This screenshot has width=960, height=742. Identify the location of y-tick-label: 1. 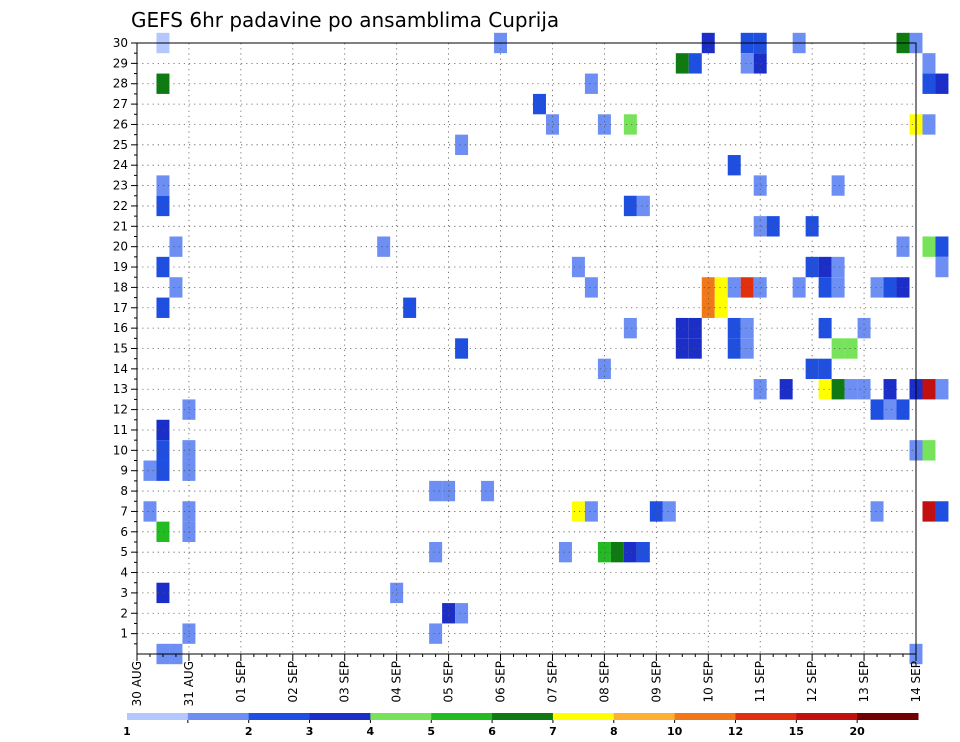
(124, 634).